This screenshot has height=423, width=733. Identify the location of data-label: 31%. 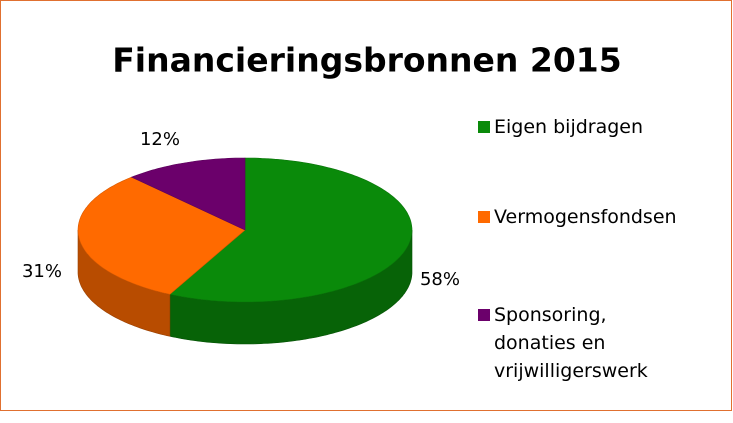
(42, 271).